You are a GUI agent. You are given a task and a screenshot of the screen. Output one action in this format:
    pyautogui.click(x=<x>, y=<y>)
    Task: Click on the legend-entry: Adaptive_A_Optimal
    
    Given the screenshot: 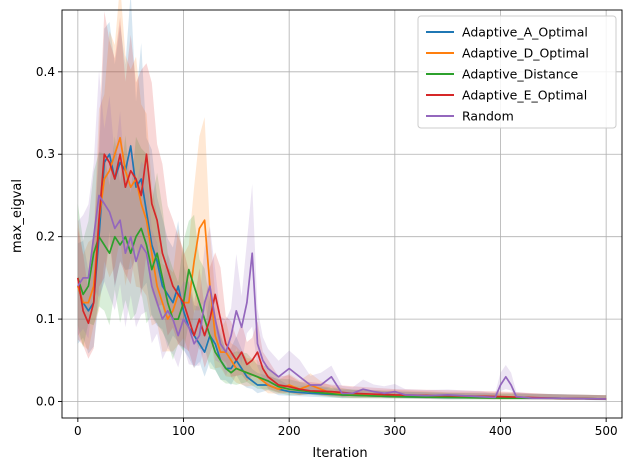 What is the action you would take?
    pyautogui.click(x=525, y=32)
    